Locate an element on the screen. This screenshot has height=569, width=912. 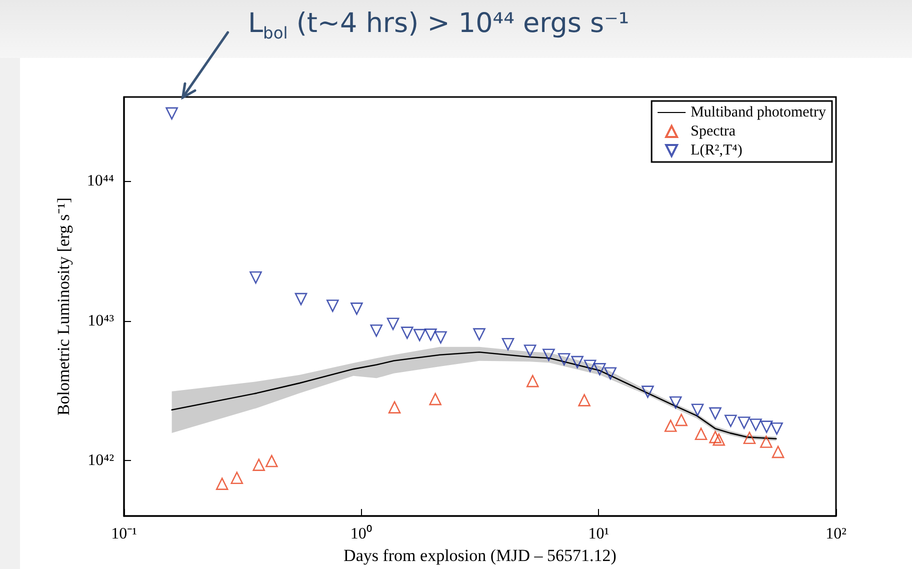
text: L$_{bol}$ (t~4 hrs) > 10⁴⁴ ergs s⁻¹ is located at coordinates (439, 25).